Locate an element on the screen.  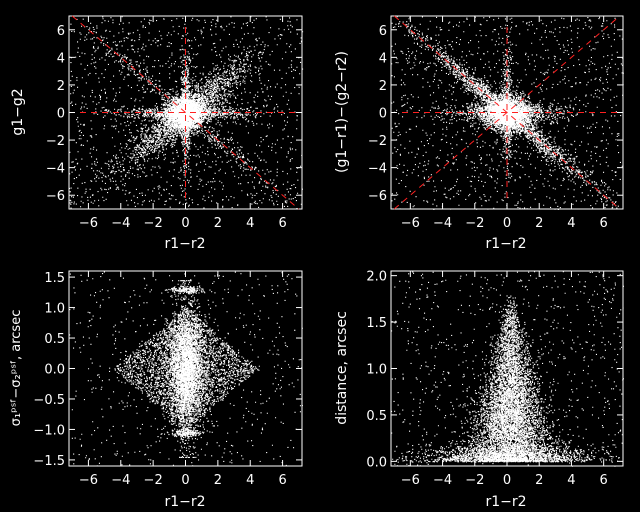
y-tick-label: −1.0 is located at coordinates (49, 430).